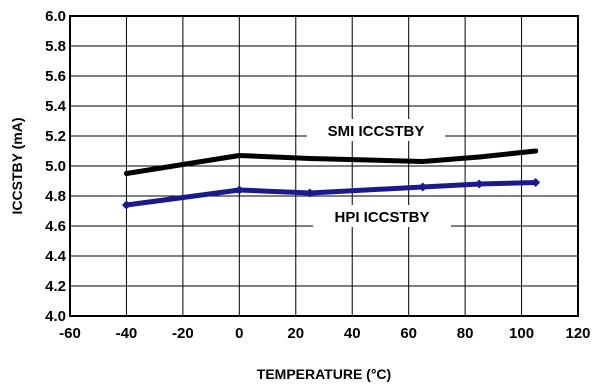 Image resolution: width=603 pixels, height=388 pixels. I want to click on smi-series-label: SMI ICCSTBY, so click(376, 131).